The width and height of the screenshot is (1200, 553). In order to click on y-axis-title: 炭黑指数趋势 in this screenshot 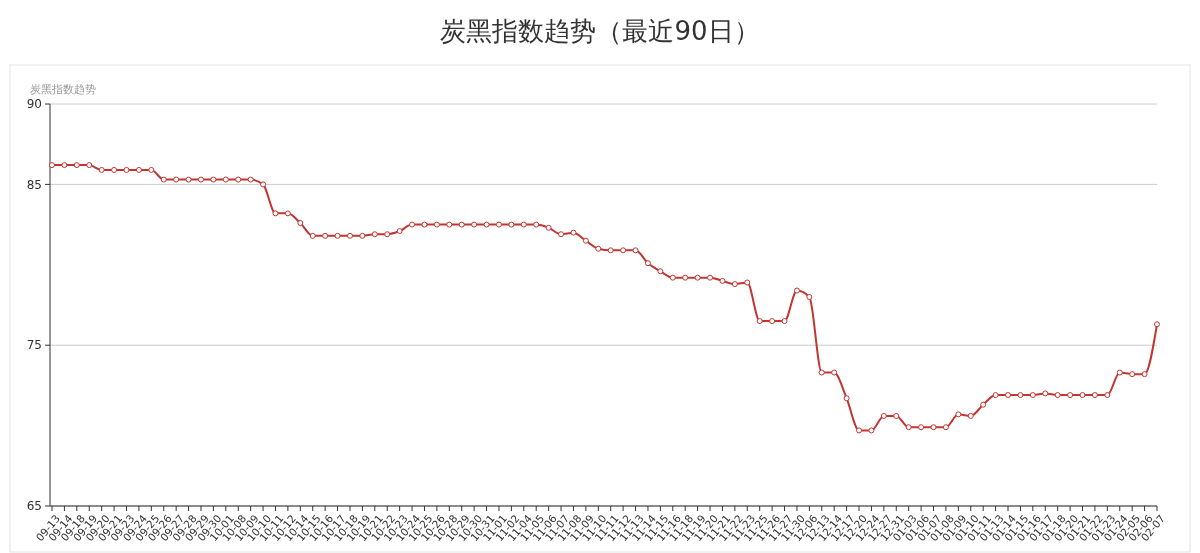, I will do `click(63, 89)`.